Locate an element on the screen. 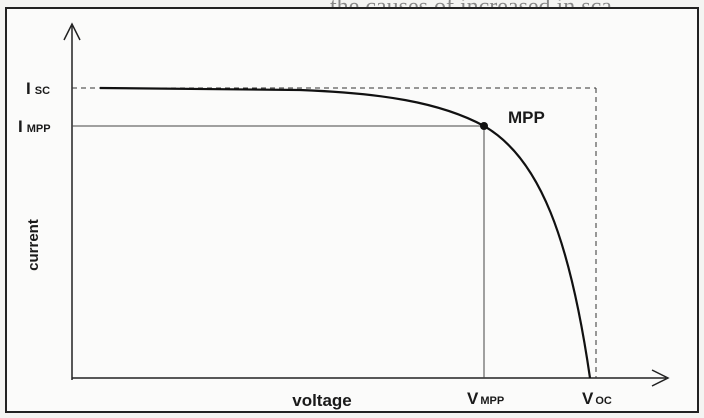 This screenshot has height=418, width=704. mpp-point is located at coordinates (484, 126).